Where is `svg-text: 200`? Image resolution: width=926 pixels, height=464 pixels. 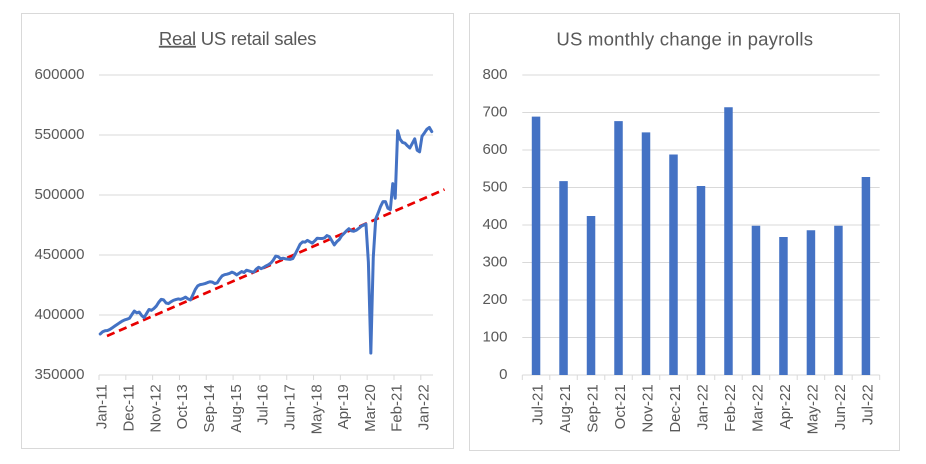
svg-text: 200 is located at coordinates (494, 299).